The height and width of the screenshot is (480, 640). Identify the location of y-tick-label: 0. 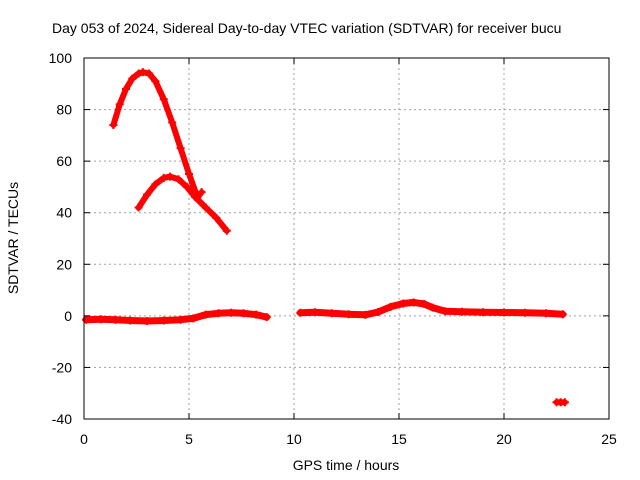
(68, 316).